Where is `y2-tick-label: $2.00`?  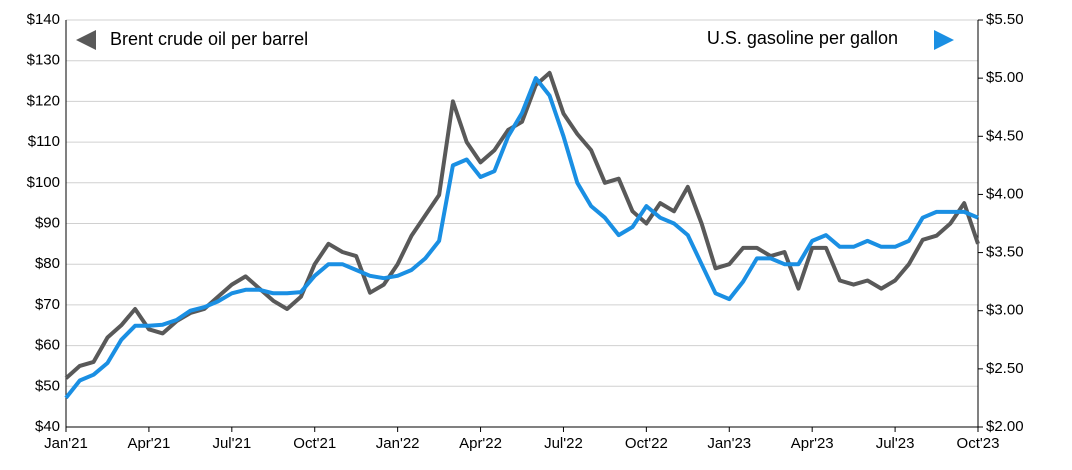 y2-tick-label: $2.00 is located at coordinates (1005, 426).